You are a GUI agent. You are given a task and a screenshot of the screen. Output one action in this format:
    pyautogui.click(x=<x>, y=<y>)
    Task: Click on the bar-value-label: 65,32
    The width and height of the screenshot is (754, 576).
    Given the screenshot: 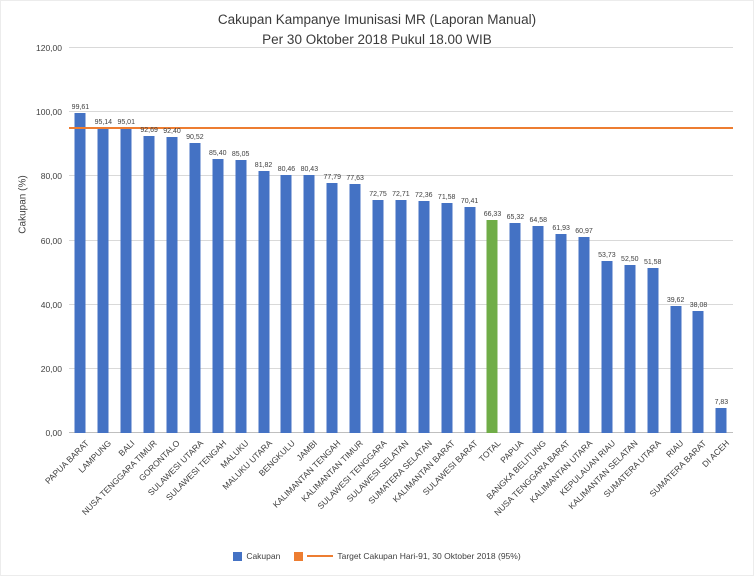 What is the action you would take?
    pyautogui.click(x=515, y=218)
    